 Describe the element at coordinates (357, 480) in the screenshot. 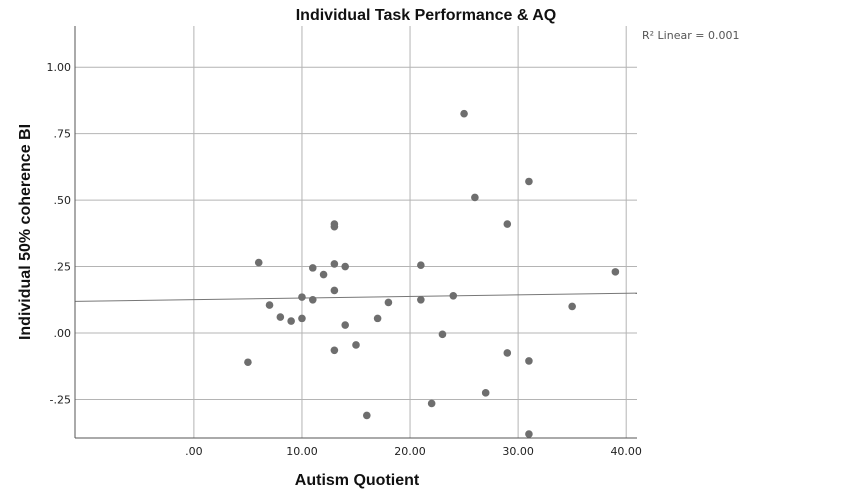

I see `x-axis-label: Autism Quotient` at that location.